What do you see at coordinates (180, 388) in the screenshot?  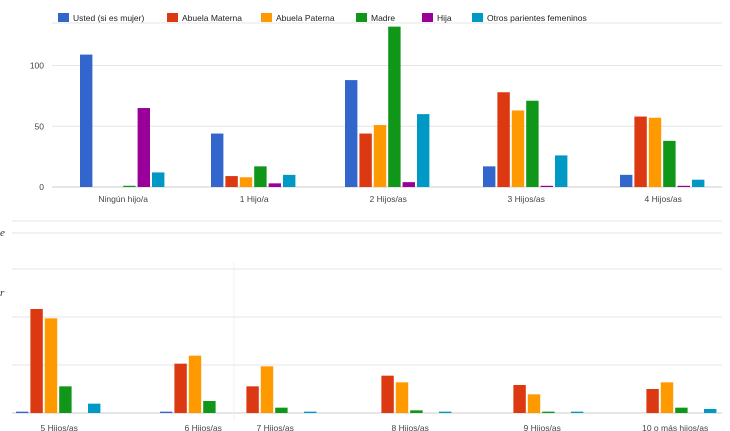 I see `bar-abuela-materna-6-hiios-as` at bounding box center [180, 388].